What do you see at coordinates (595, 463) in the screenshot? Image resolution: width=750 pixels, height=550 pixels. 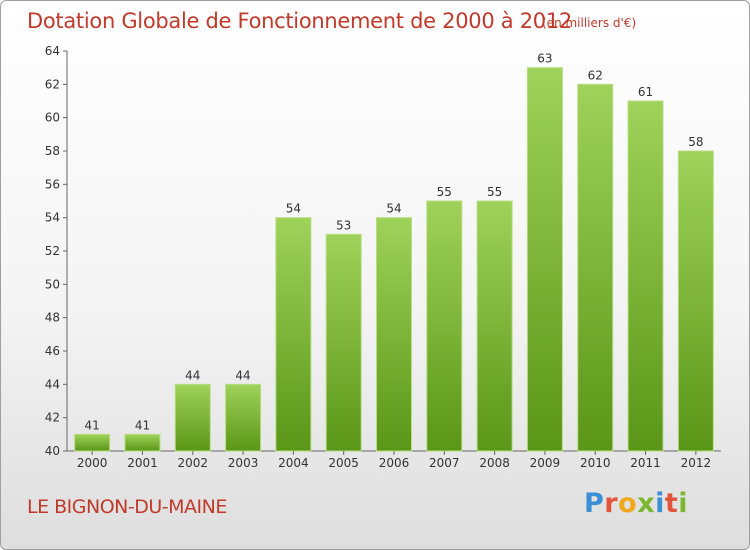 I see `x-tick-label: 2010` at bounding box center [595, 463].